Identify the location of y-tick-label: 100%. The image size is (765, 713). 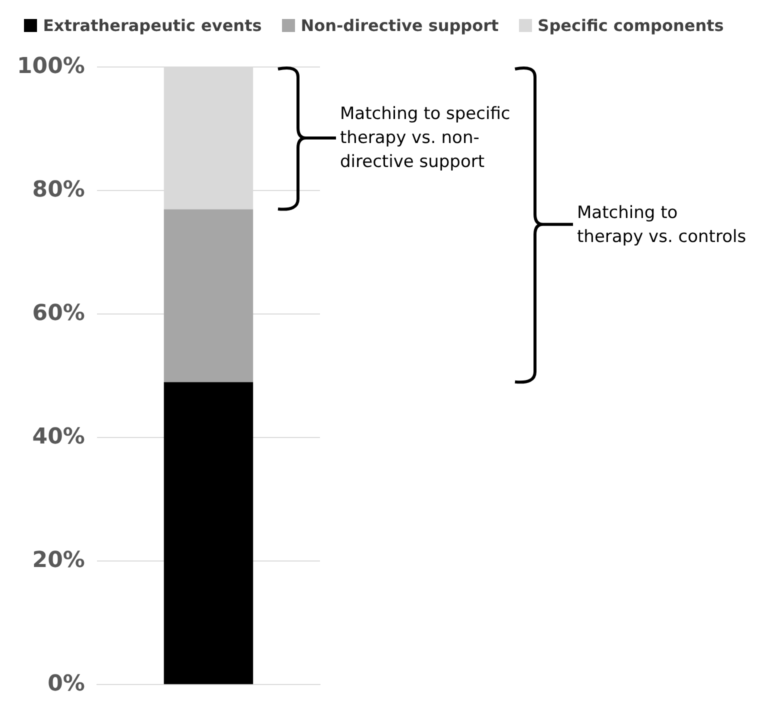
(50, 66).